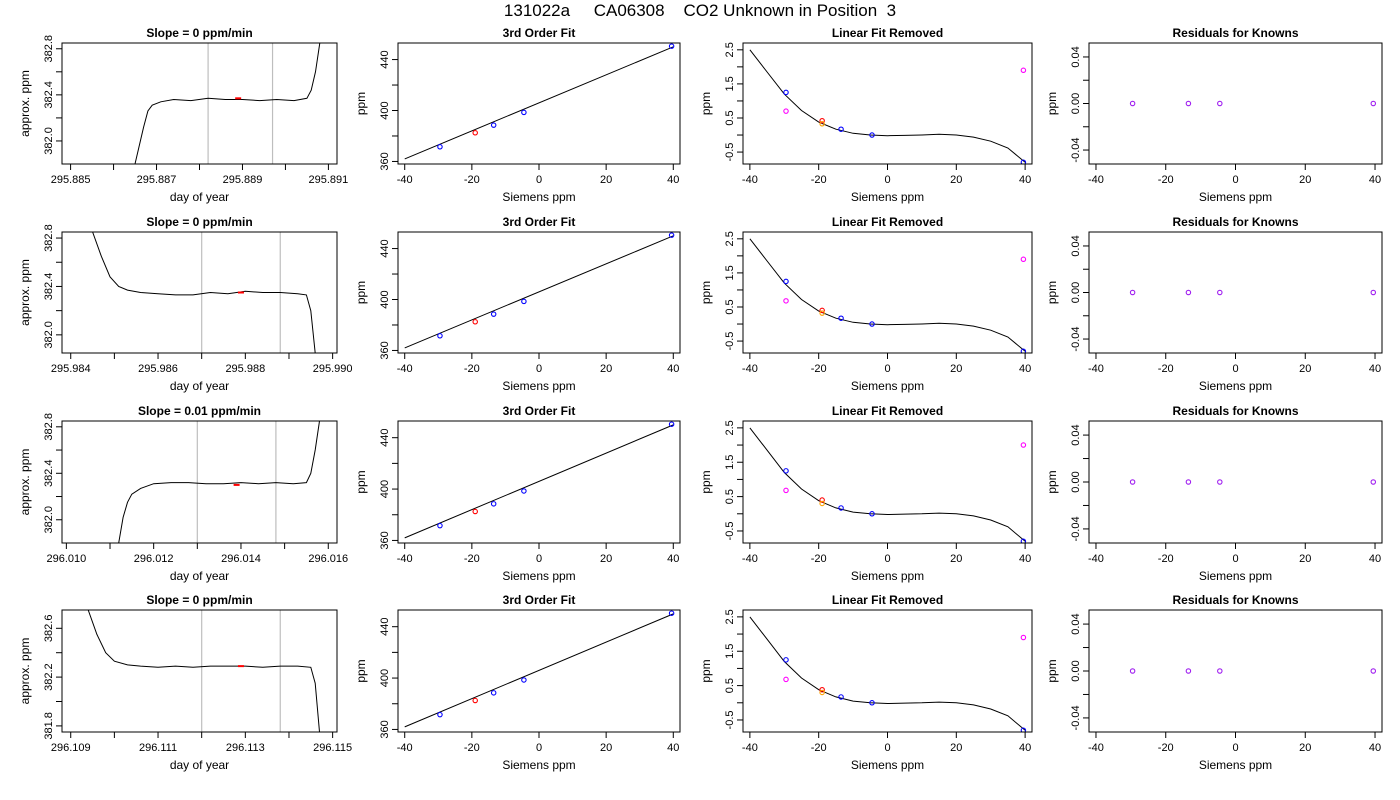 Image resolution: width=1400 pixels, height=800 pixels. What do you see at coordinates (333, 369) in the screenshot?
I see `x-tick-label: 295.990` at bounding box center [333, 369].